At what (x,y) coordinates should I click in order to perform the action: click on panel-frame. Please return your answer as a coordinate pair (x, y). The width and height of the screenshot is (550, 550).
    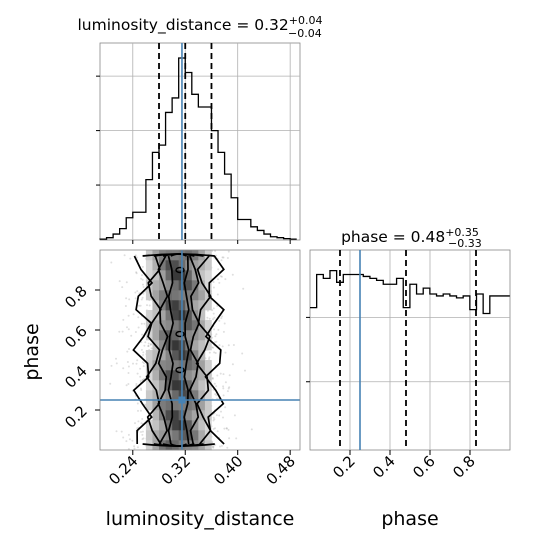
    Looking at the image, I should click on (200, 350).